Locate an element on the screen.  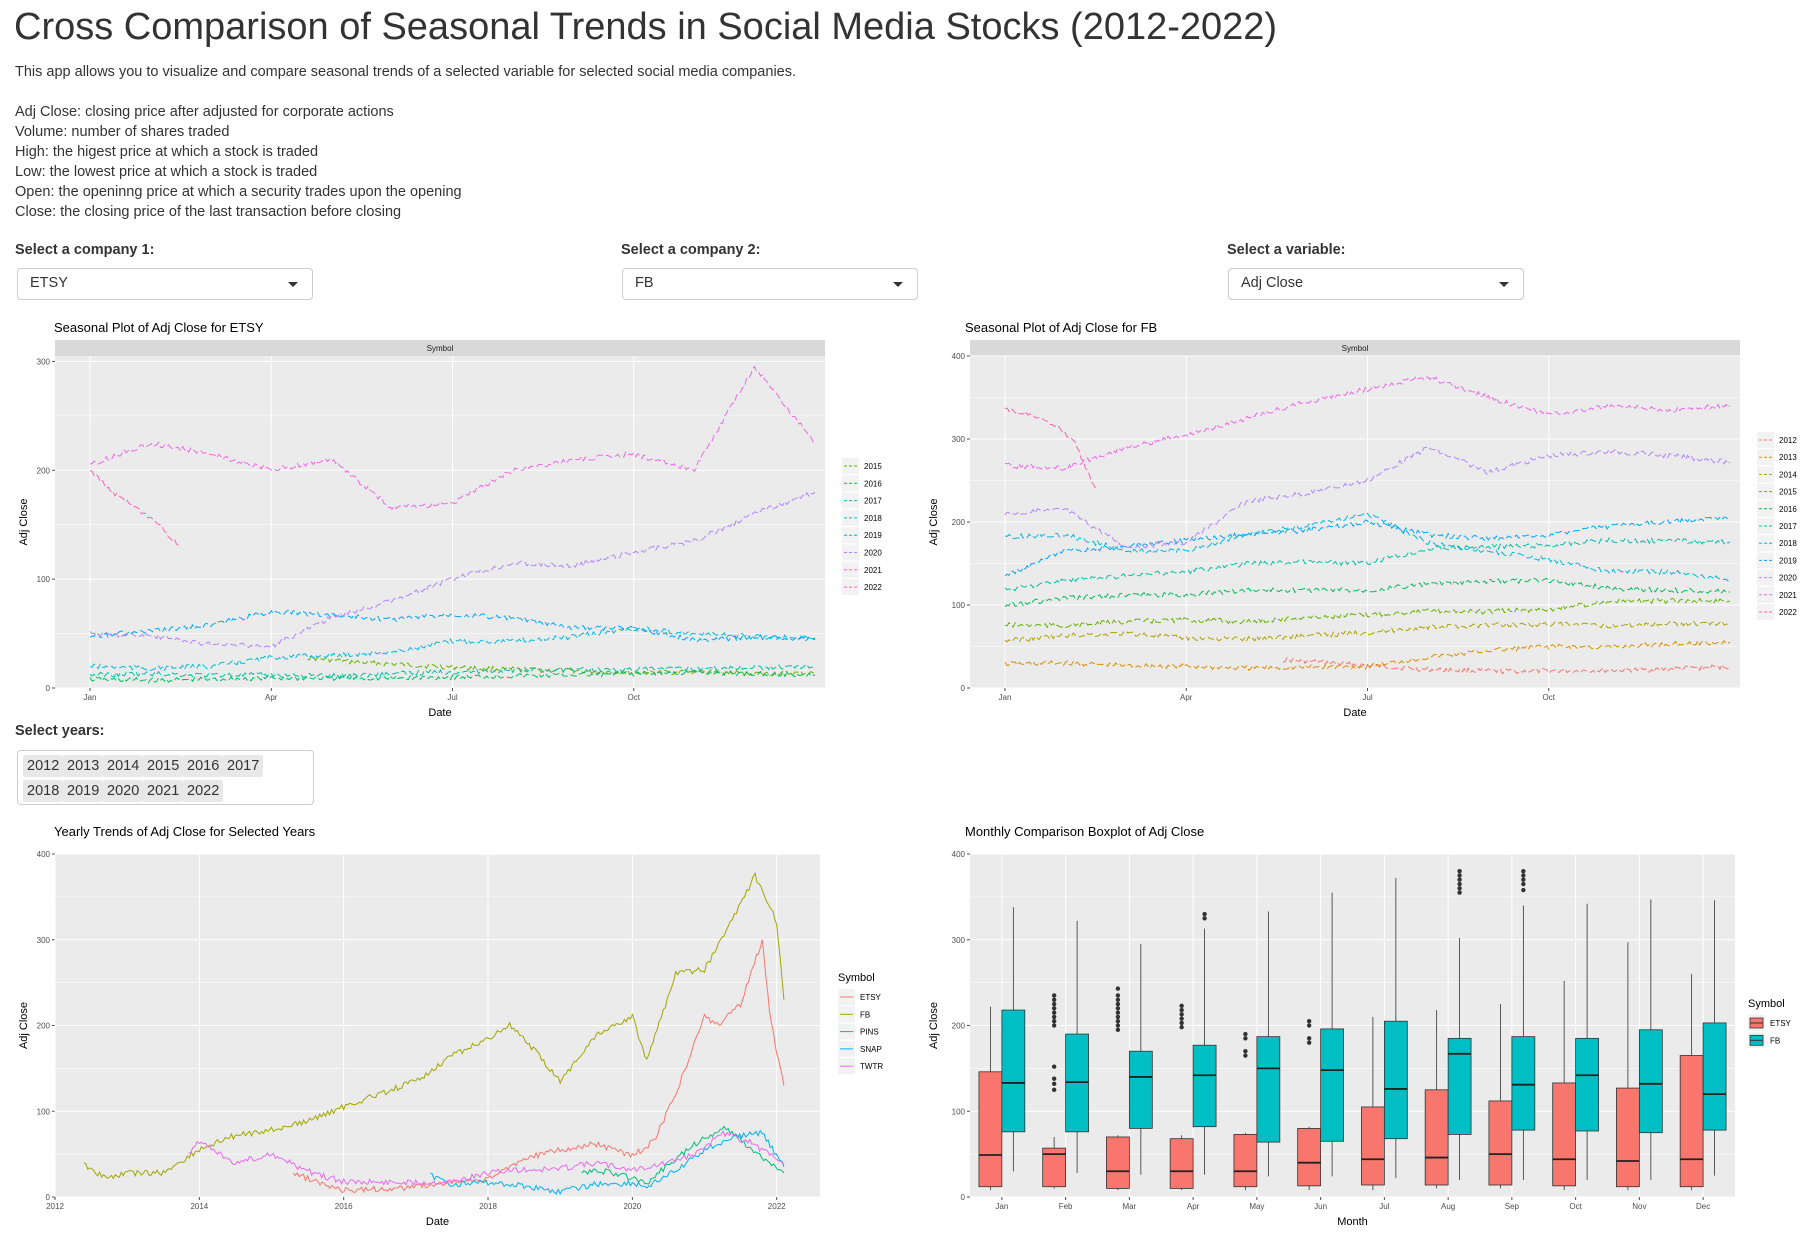
x-tick-label: May is located at coordinates (1256, 1206).